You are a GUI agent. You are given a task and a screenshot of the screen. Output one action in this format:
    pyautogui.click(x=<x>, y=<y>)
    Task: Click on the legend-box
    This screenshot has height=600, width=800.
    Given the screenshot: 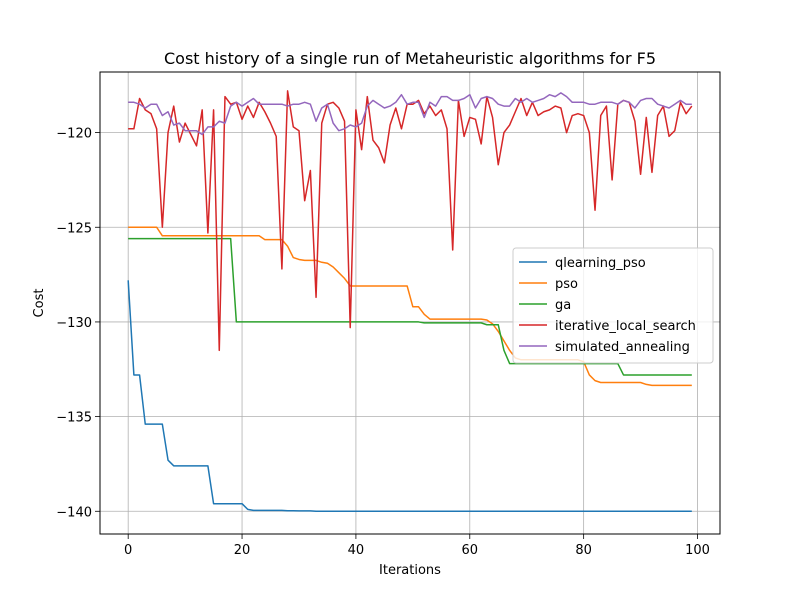 What is the action you would take?
    pyautogui.click(x=613, y=305)
    